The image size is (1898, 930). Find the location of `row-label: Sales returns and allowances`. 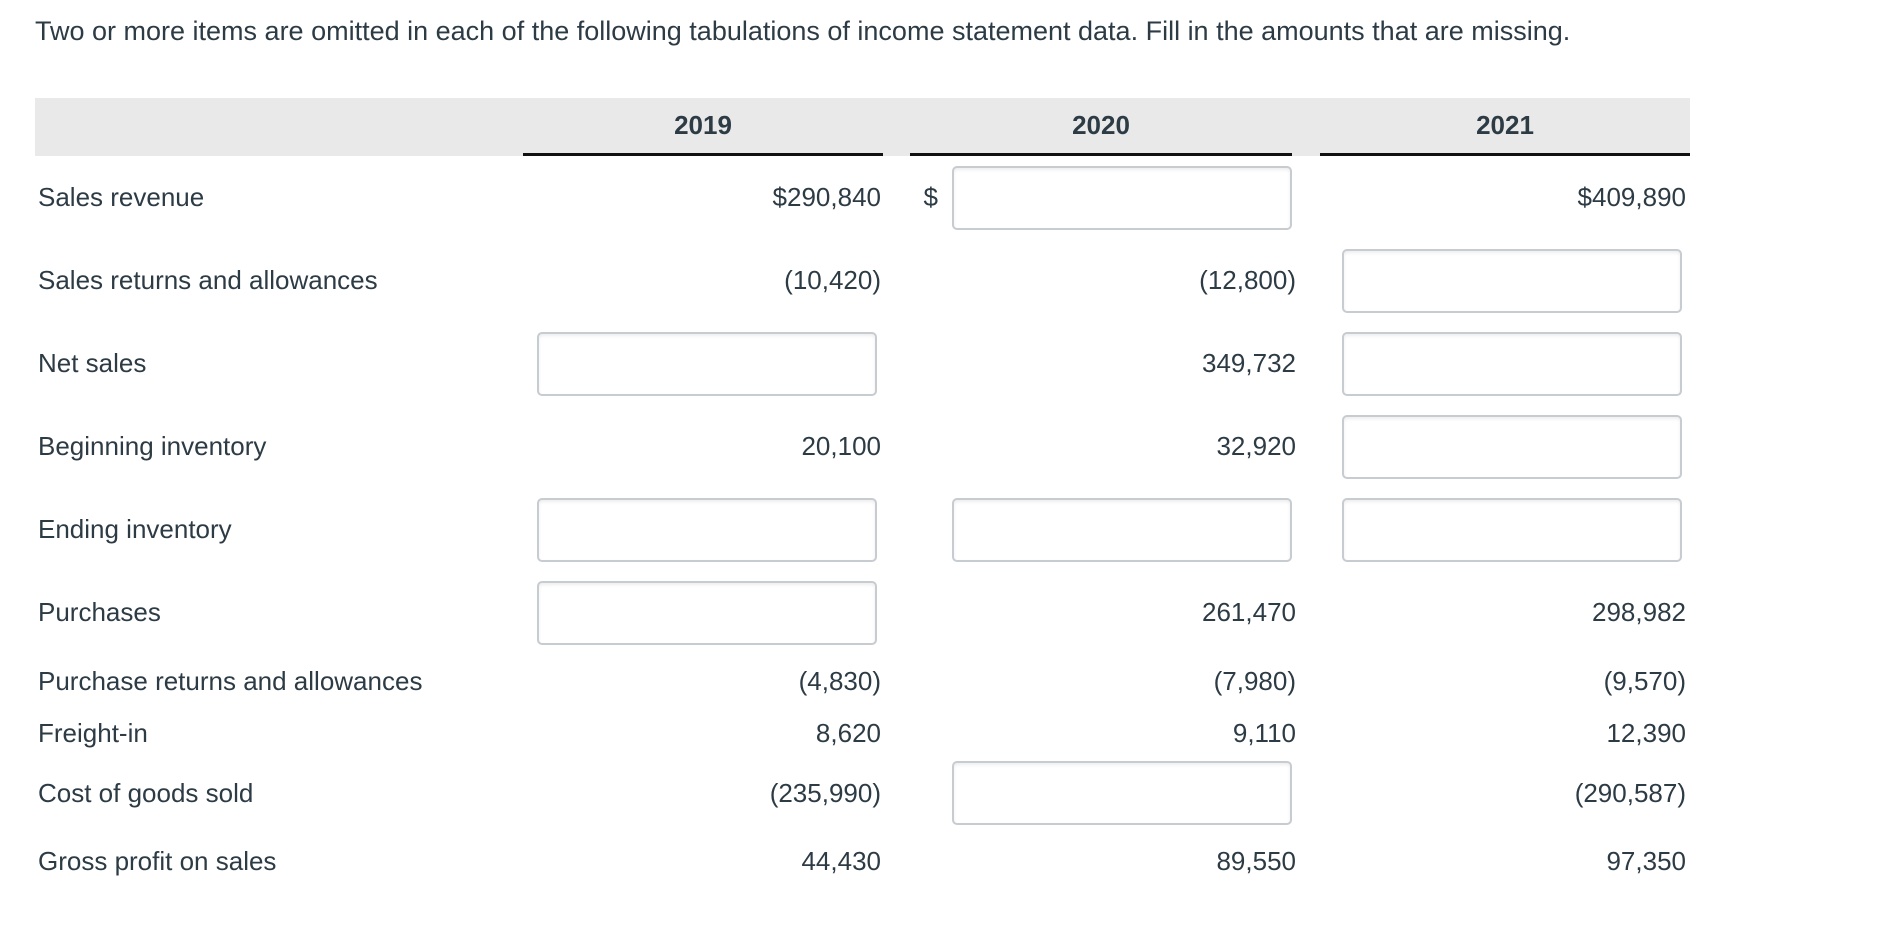

row-label: Sales returns and allowances is located at coordinates (208, 280).